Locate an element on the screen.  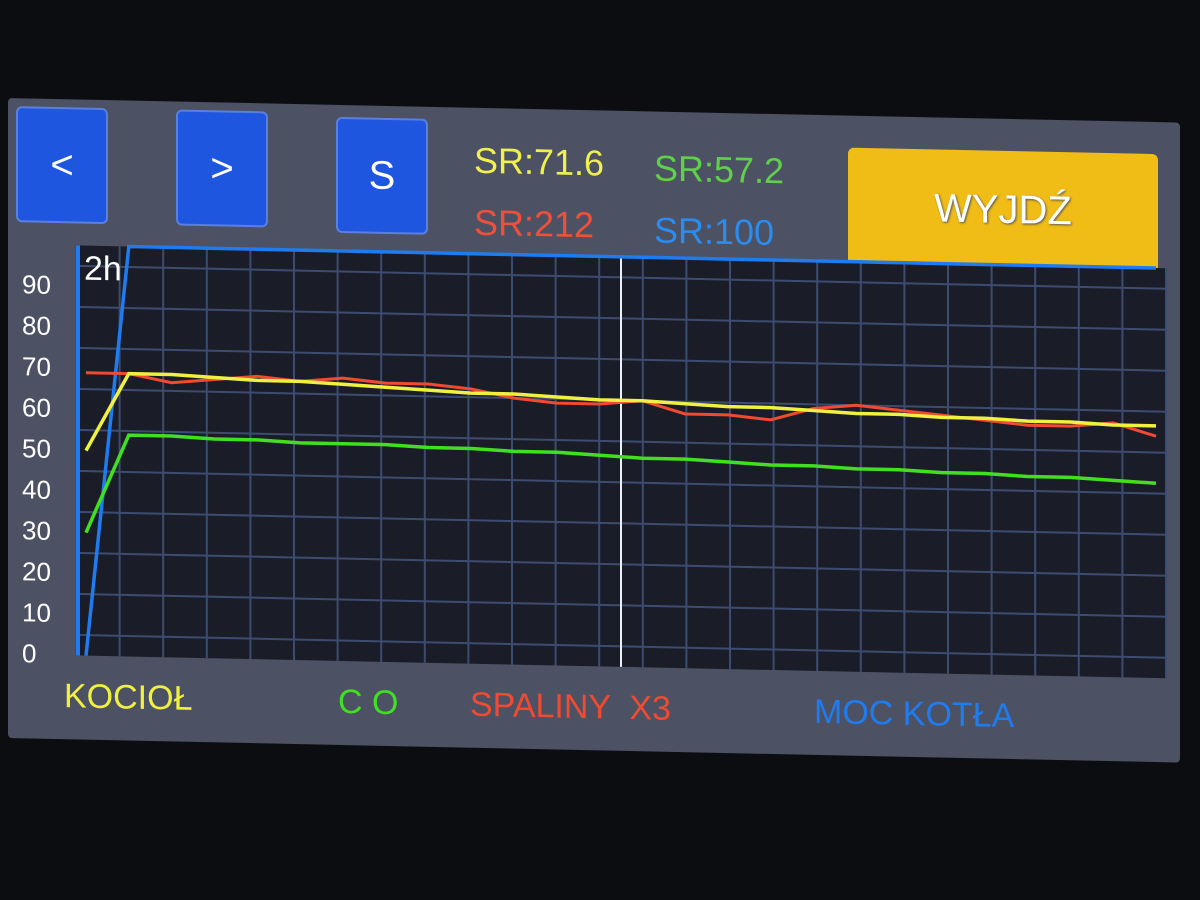
legend-moc: MOC KOTŁA is located at coordinates (914, 714).